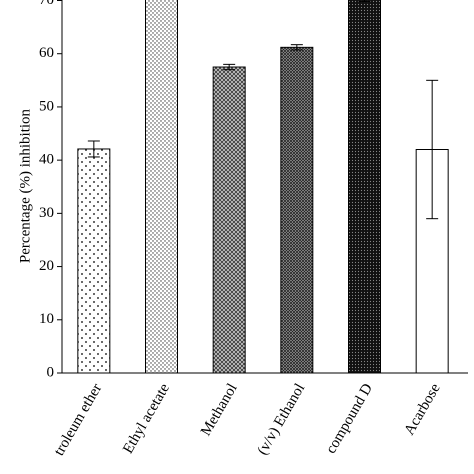  What do you see at coordinates (46, 213) in the screenshot?
I see `y-tick-label: 30` at bounding box center [46, 213].